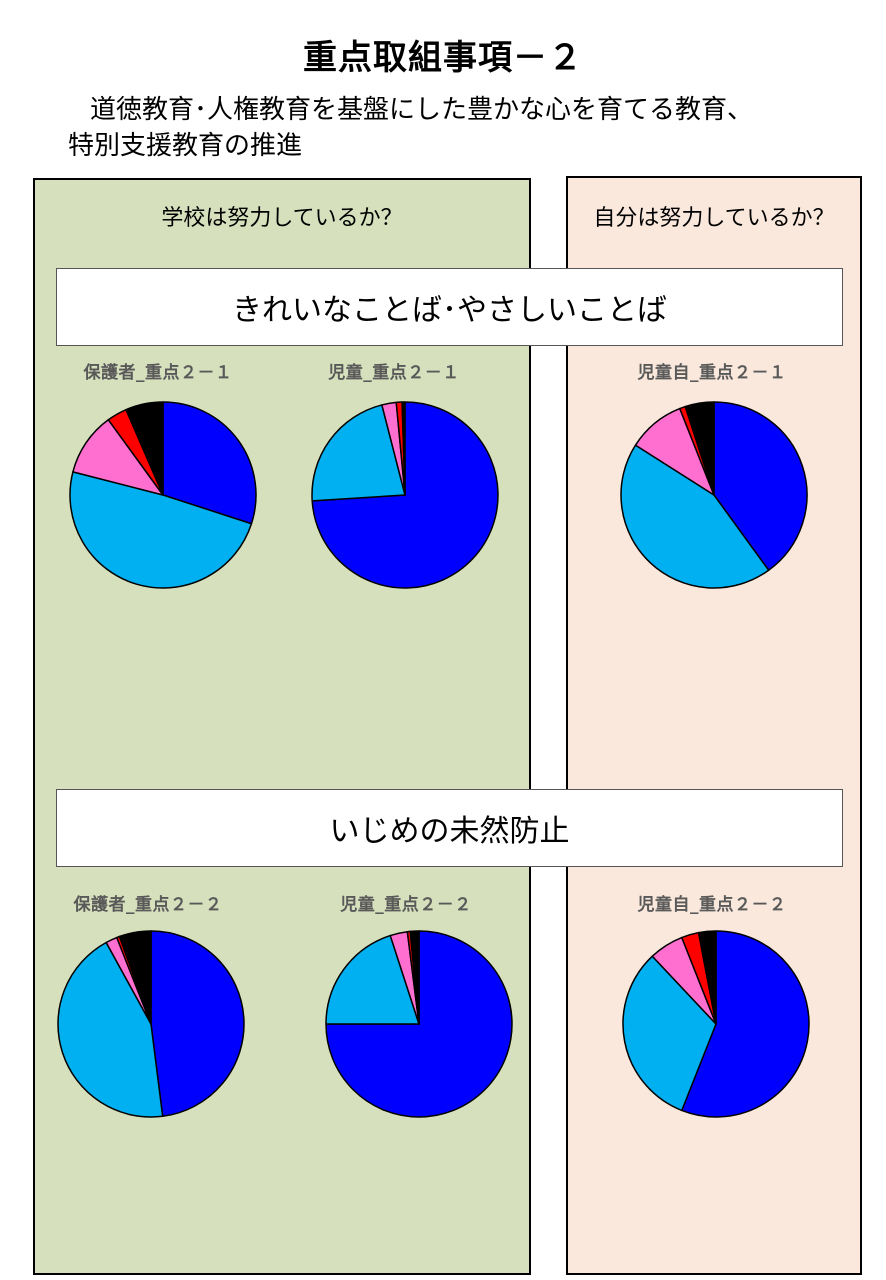  I want to click on self-effort-heading: 自分は努力しているか？, so click(714, 218).